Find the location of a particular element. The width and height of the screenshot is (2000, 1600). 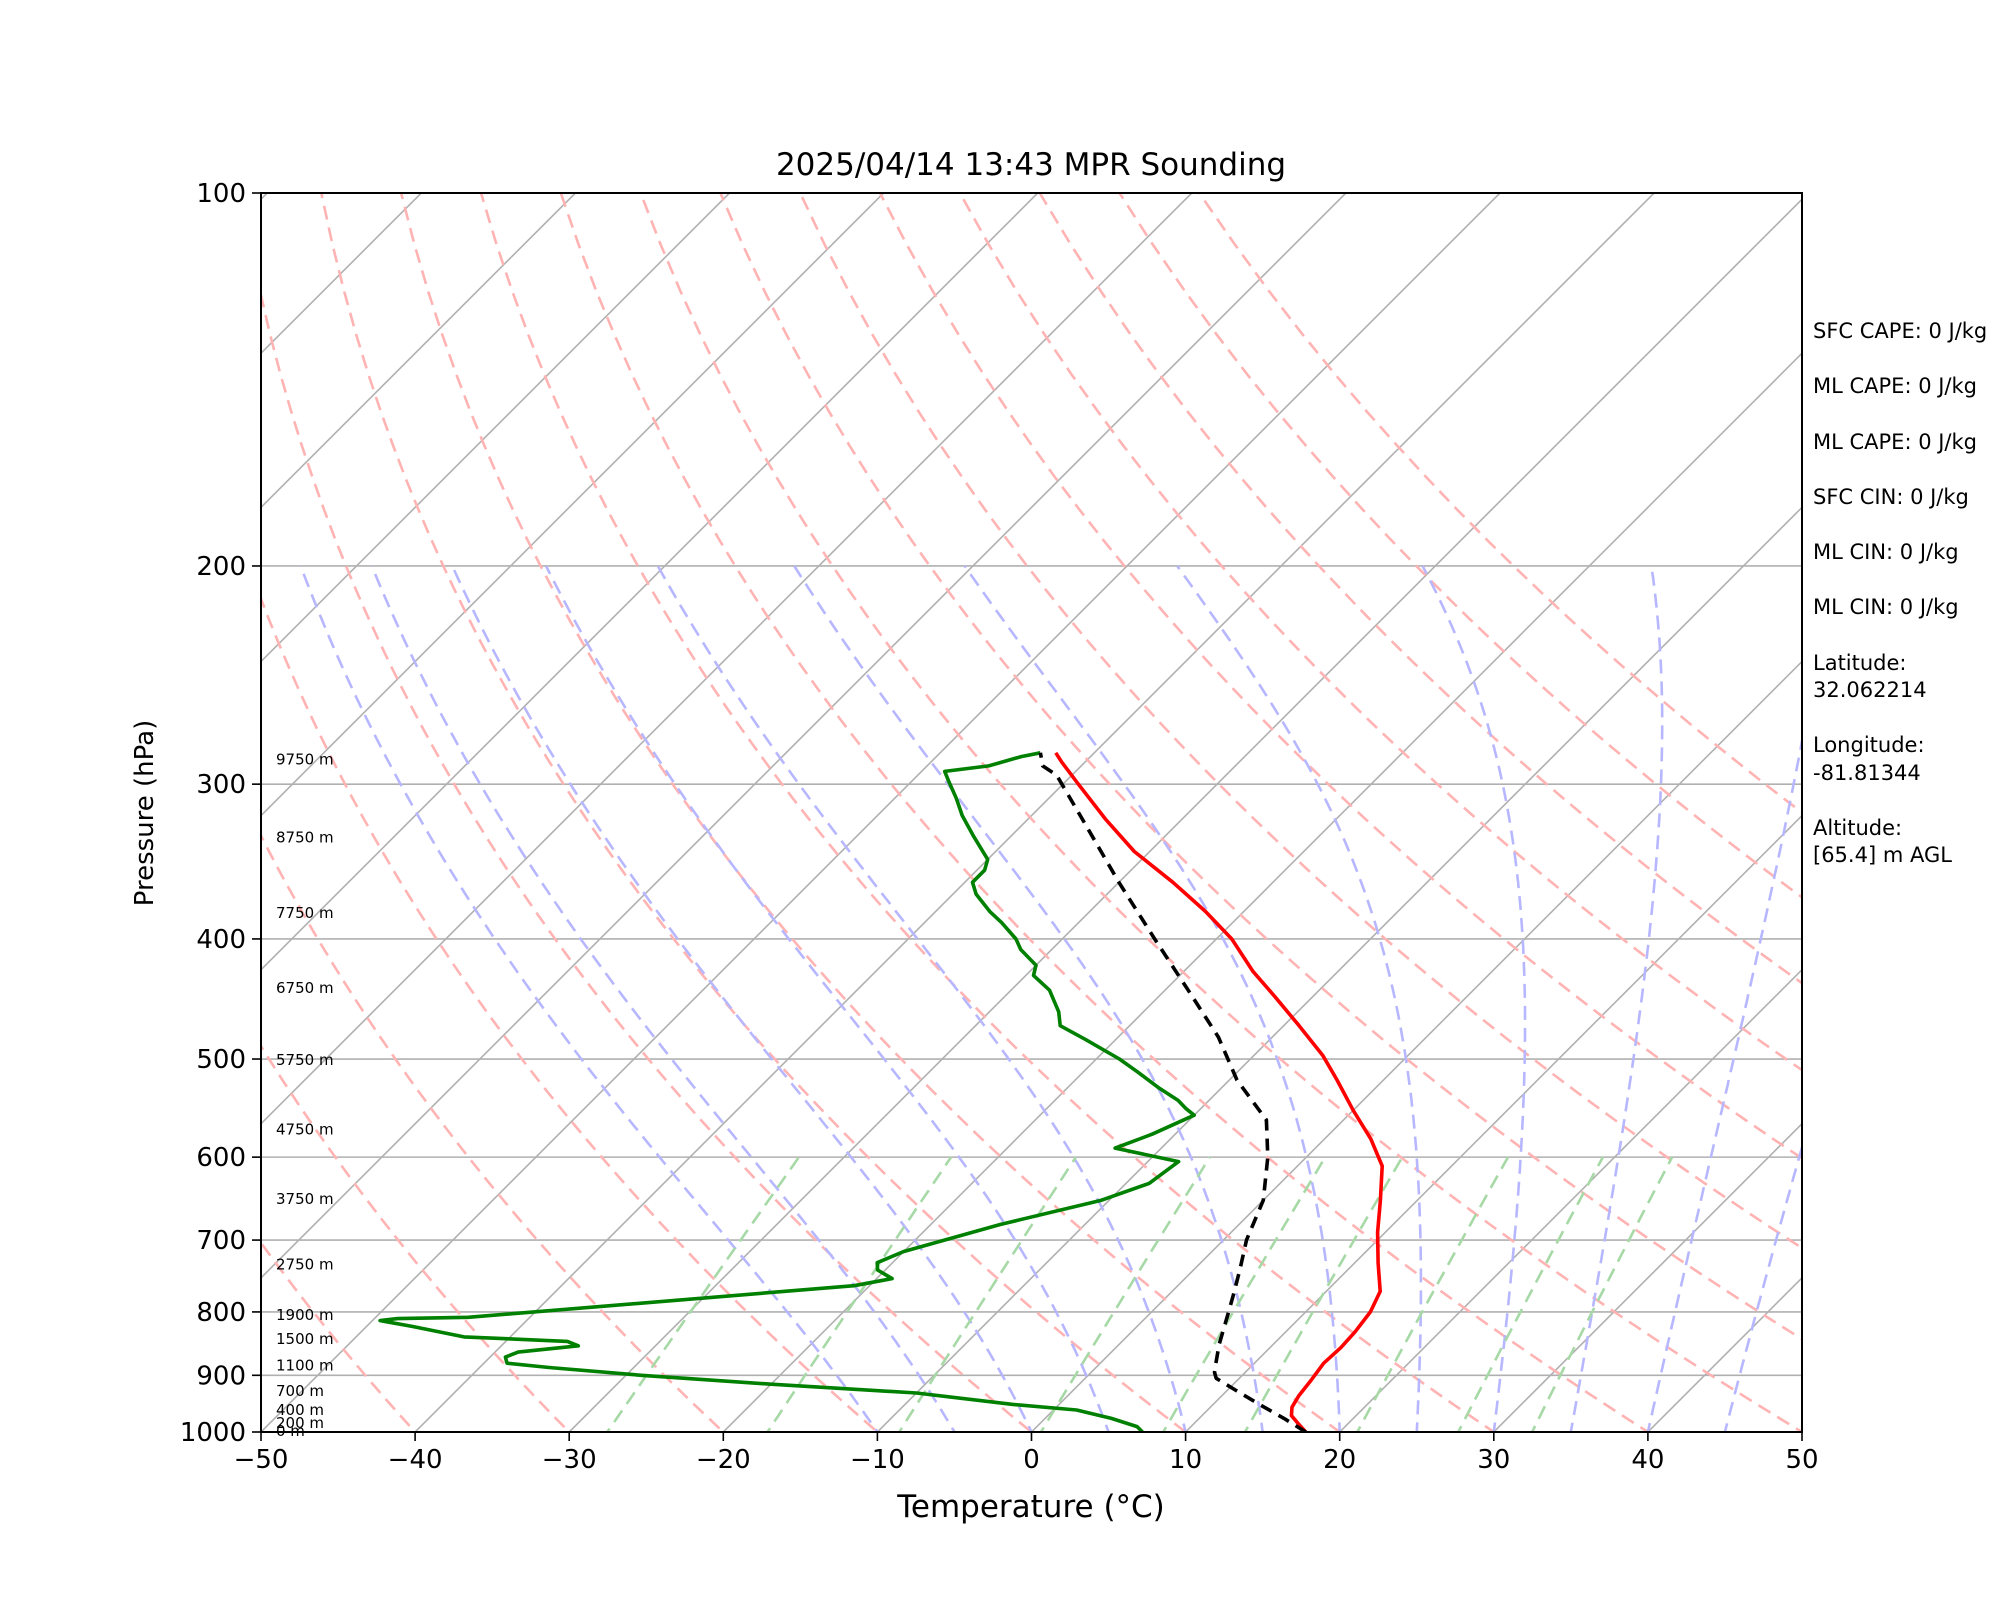

latitude: Latitude: 32.062214 is located at coordinates (1903, 677).